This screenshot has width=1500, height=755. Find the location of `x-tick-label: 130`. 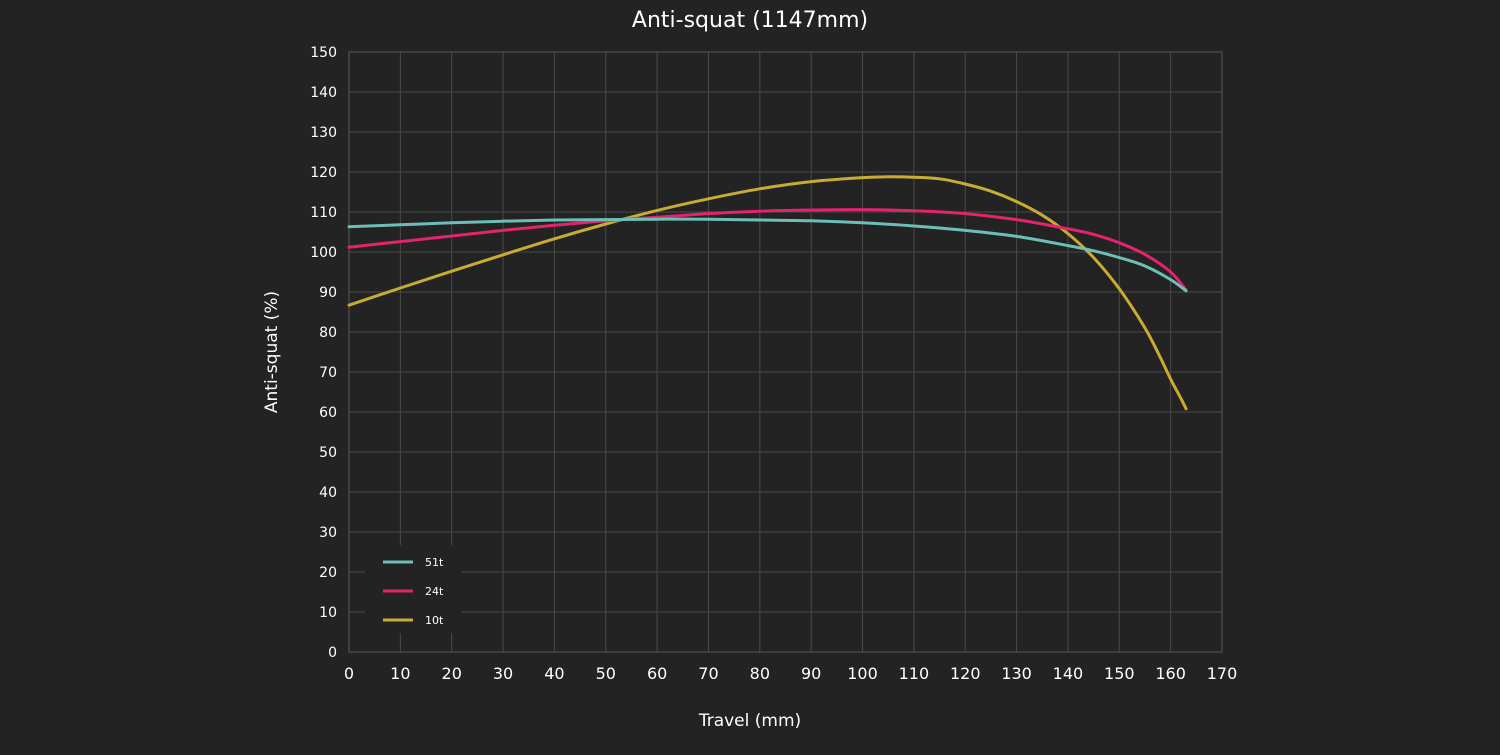

x-tick-label: 130 is located at coordinates (1016, 673).